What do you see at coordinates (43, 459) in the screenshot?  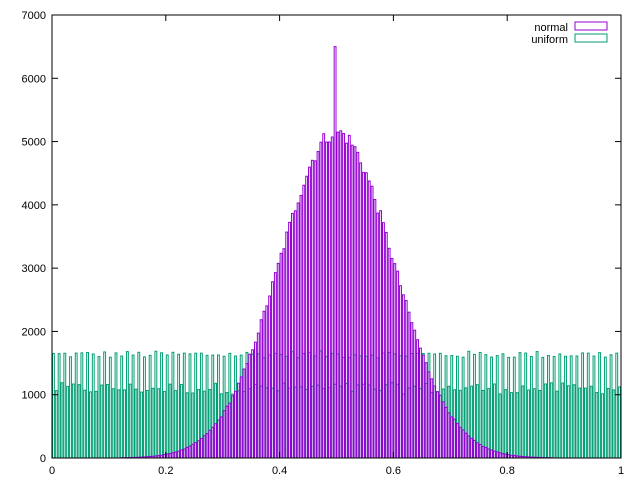 I see `y-tick-label: 0` at bounding box center [43, 459].